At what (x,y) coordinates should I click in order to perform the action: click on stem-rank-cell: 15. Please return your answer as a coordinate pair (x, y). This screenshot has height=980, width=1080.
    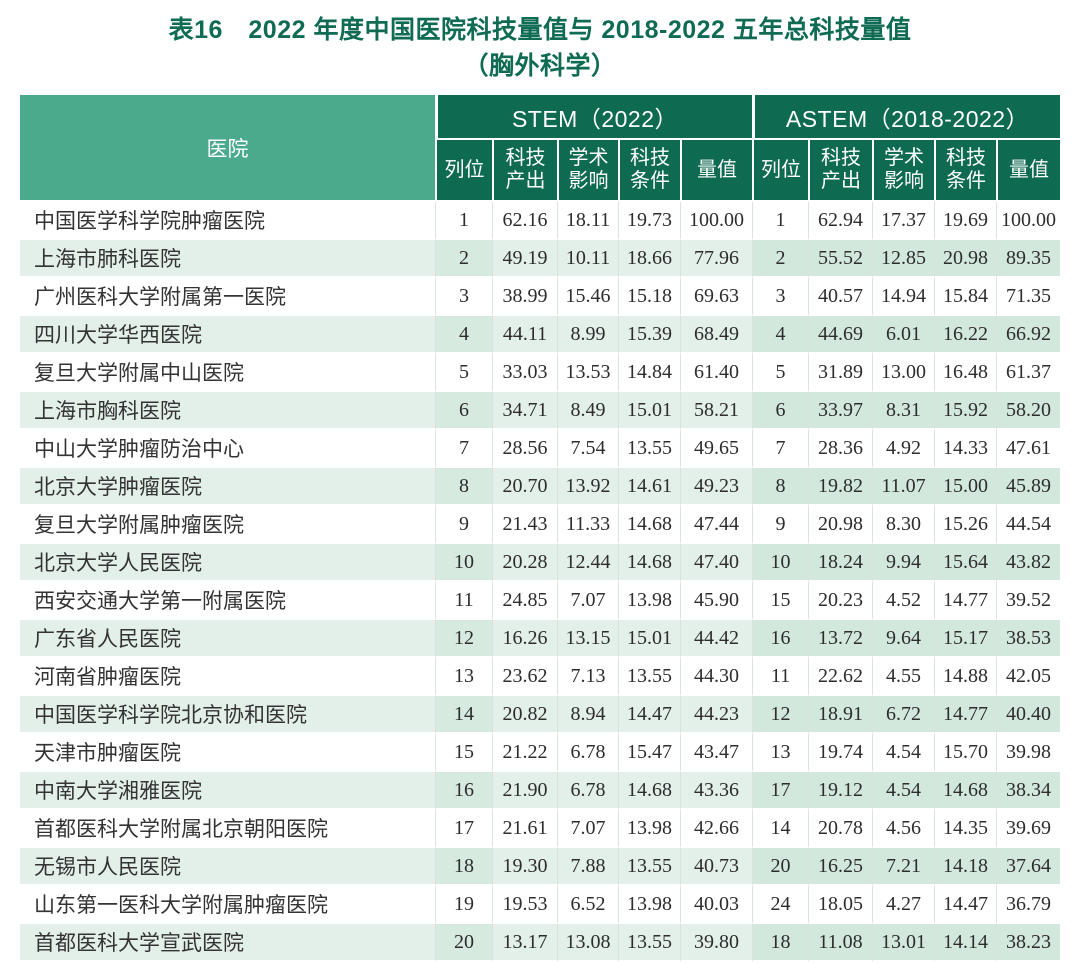
    Looking at the image, I should click on (463, 753).